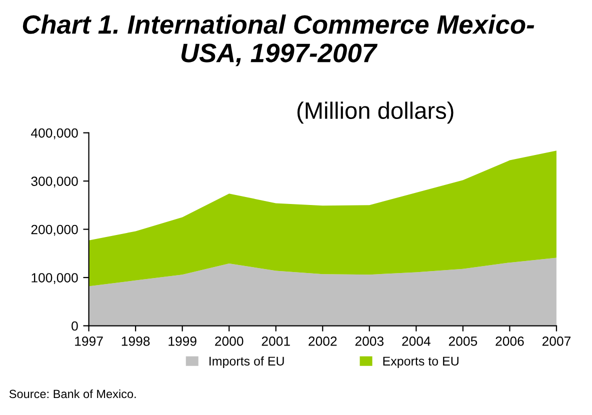 Image resolution: width=592 pixels, height=415 pixels. I want to click on x-tick-label: 2001, so click(276, 341).